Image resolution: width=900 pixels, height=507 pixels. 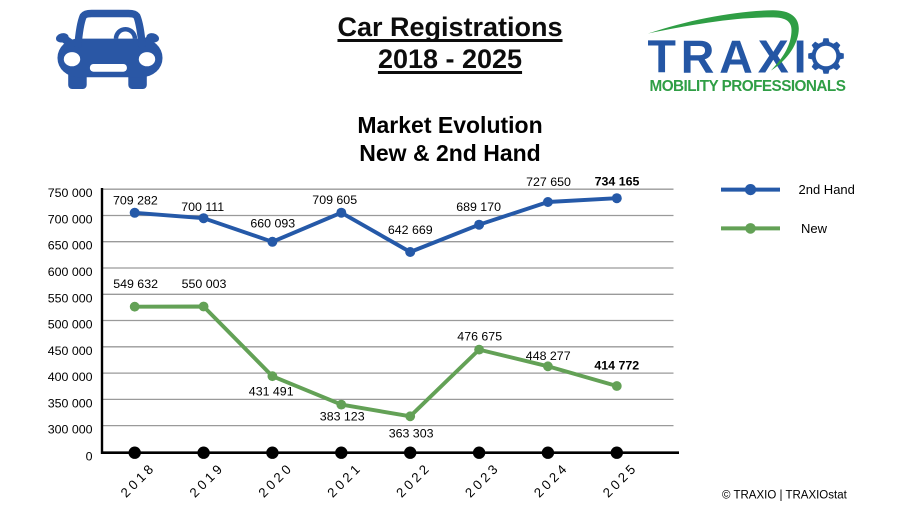 What do you see at coordinates (202, 207) in the screenshot?
I see `svg-text: 700 111` at bounding box center [202, 207].